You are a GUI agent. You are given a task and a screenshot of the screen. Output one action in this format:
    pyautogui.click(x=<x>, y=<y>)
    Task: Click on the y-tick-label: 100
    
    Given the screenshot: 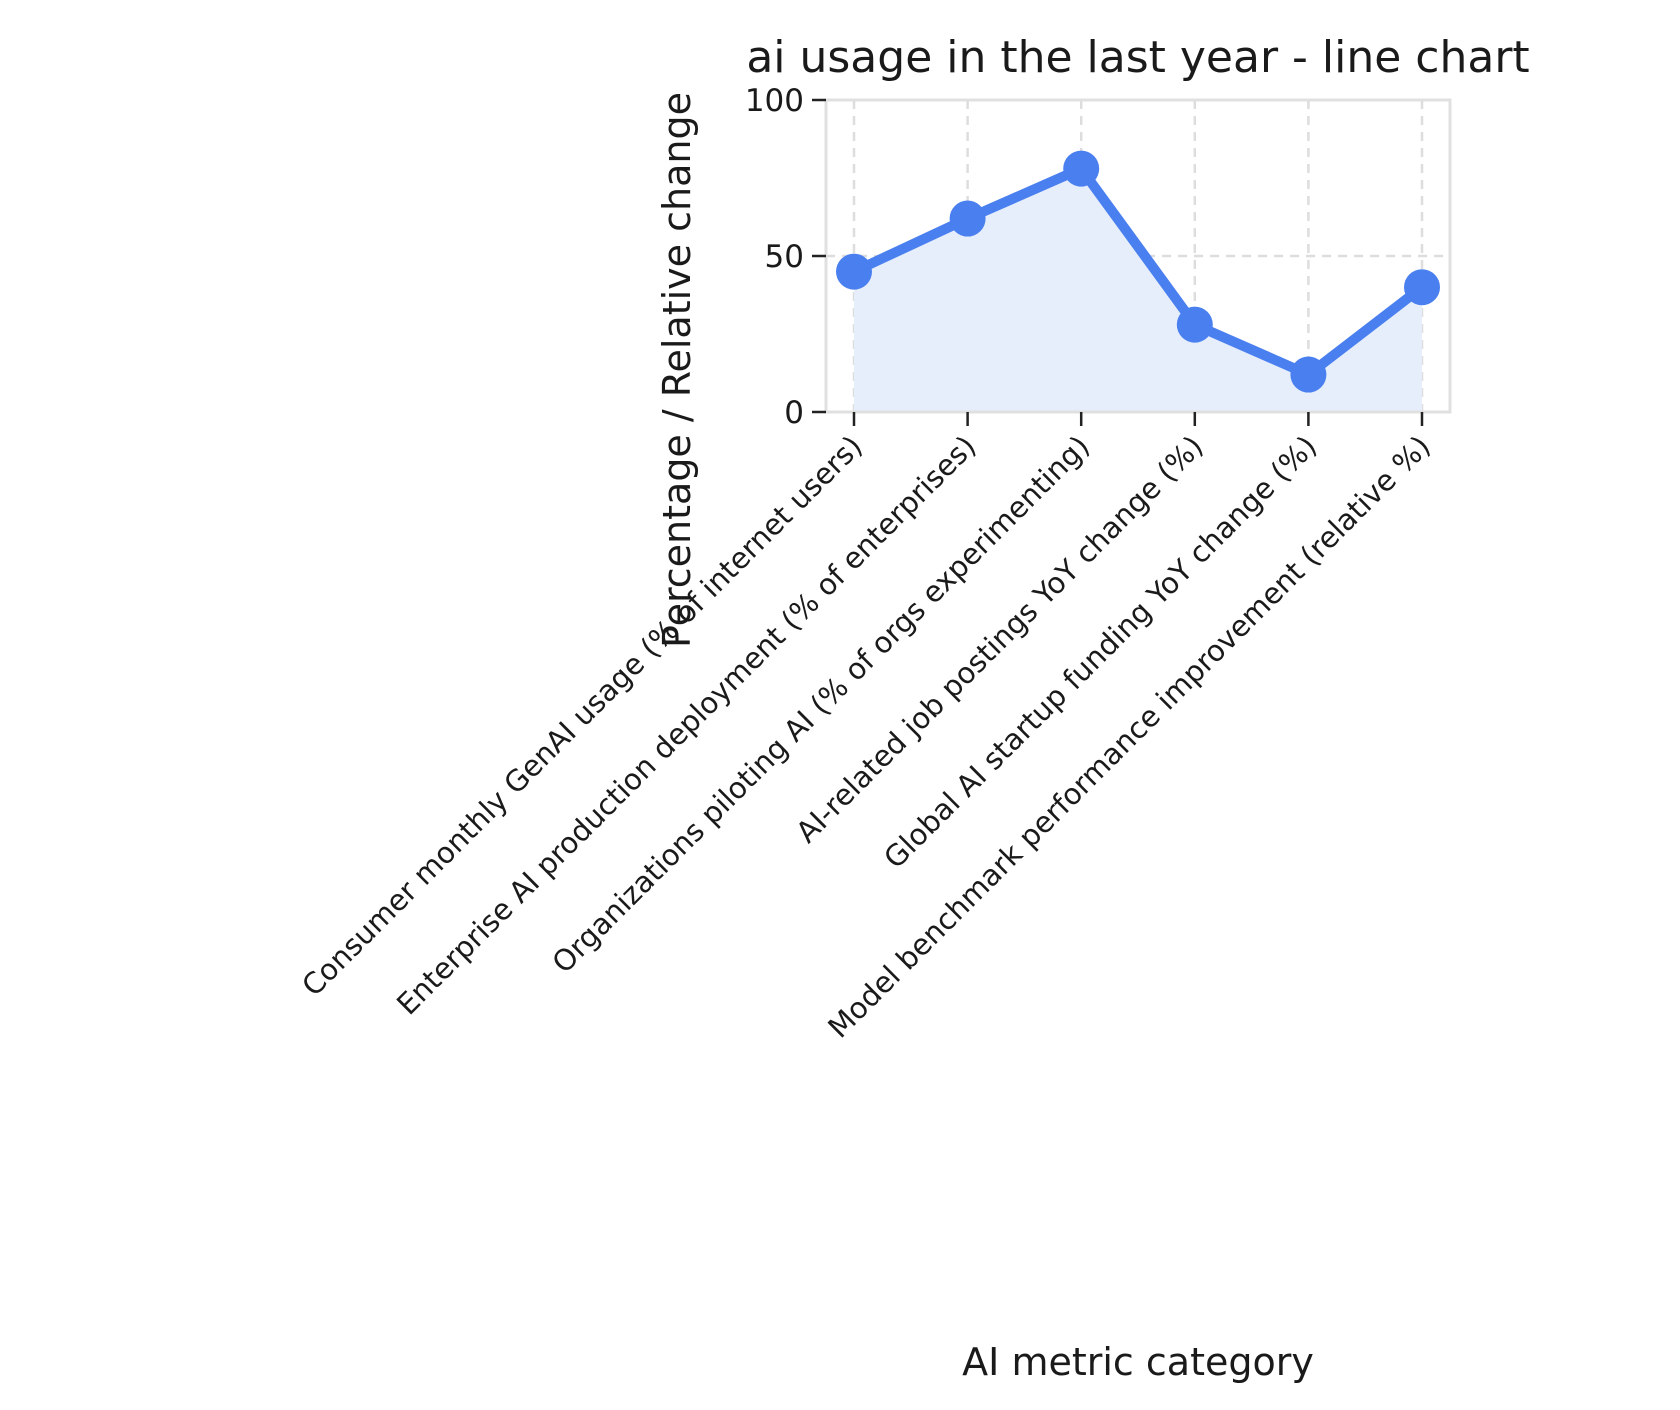 What is the action you would take?
    pyautogui.click(x=774, y=101)
    